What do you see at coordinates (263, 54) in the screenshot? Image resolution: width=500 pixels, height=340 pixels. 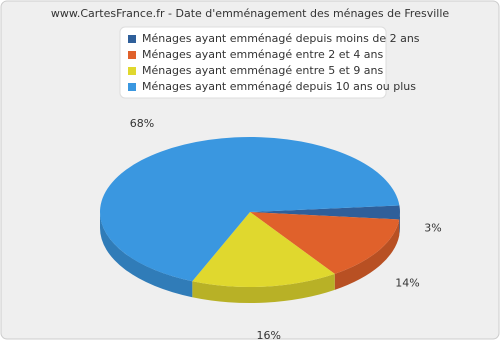 I see `legend-label: Ménages ayant emménagé entre 2 et 4 ans` at bounding box center [263, 54].